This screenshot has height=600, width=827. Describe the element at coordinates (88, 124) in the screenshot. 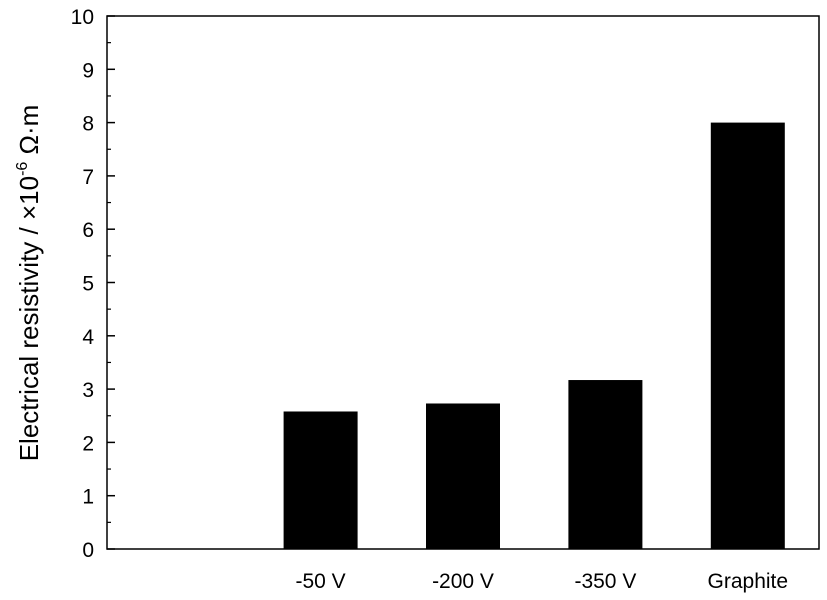

I see `y-tick-label: 8` at that location.